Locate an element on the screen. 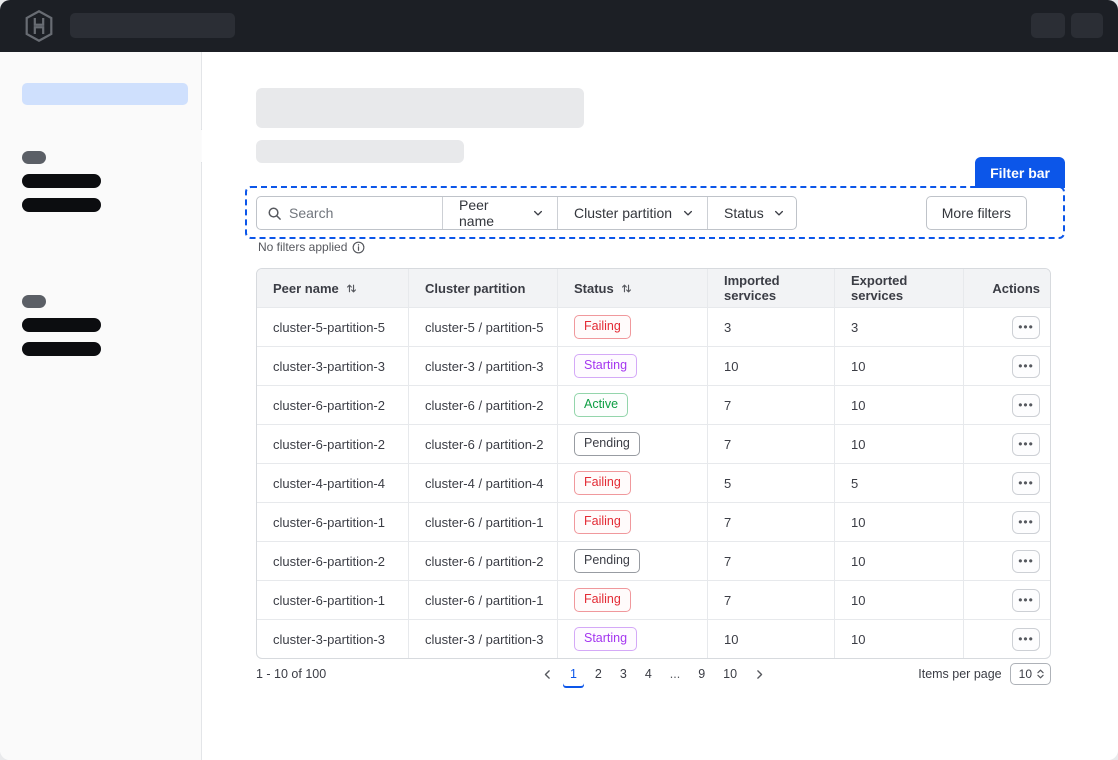 The height and width of the screenshot is (760, 1118). cell-cluster-partition: cluster-3 / partition-3 is located at coordinates (482, 639).